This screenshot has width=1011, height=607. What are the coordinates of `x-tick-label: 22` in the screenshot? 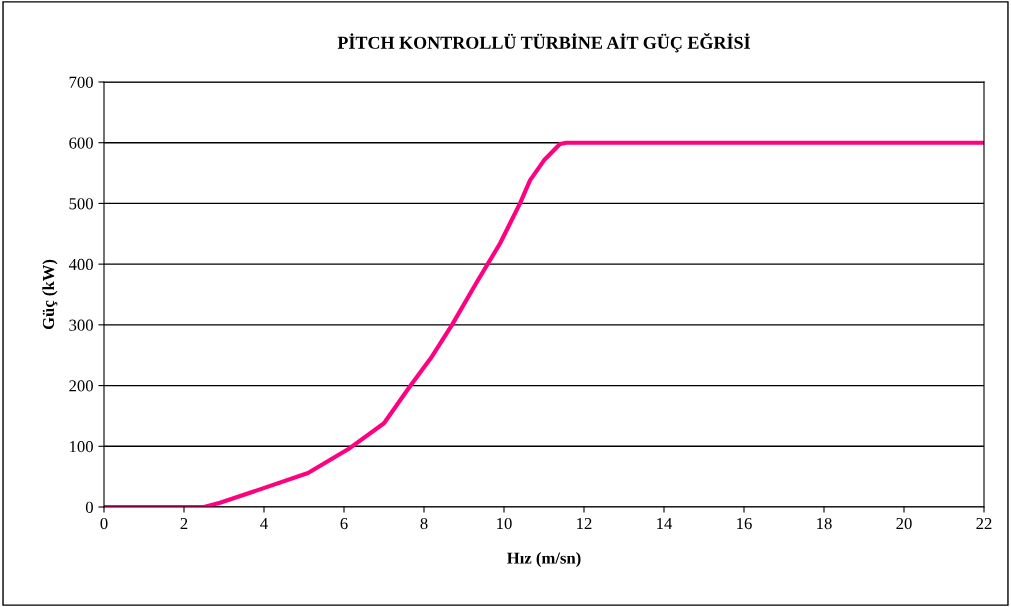 It's located at (984, 523).